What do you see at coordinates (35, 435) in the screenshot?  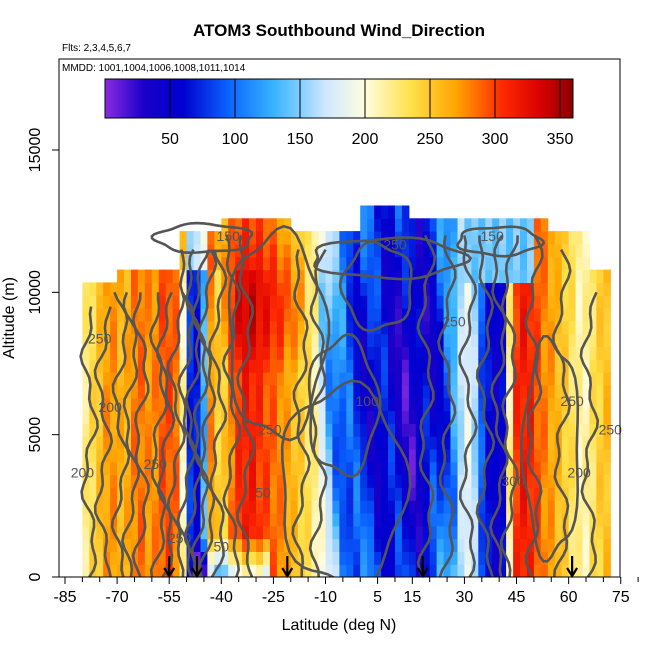 I see `y-tick-label: 5000` at bounding box center [35, 435].